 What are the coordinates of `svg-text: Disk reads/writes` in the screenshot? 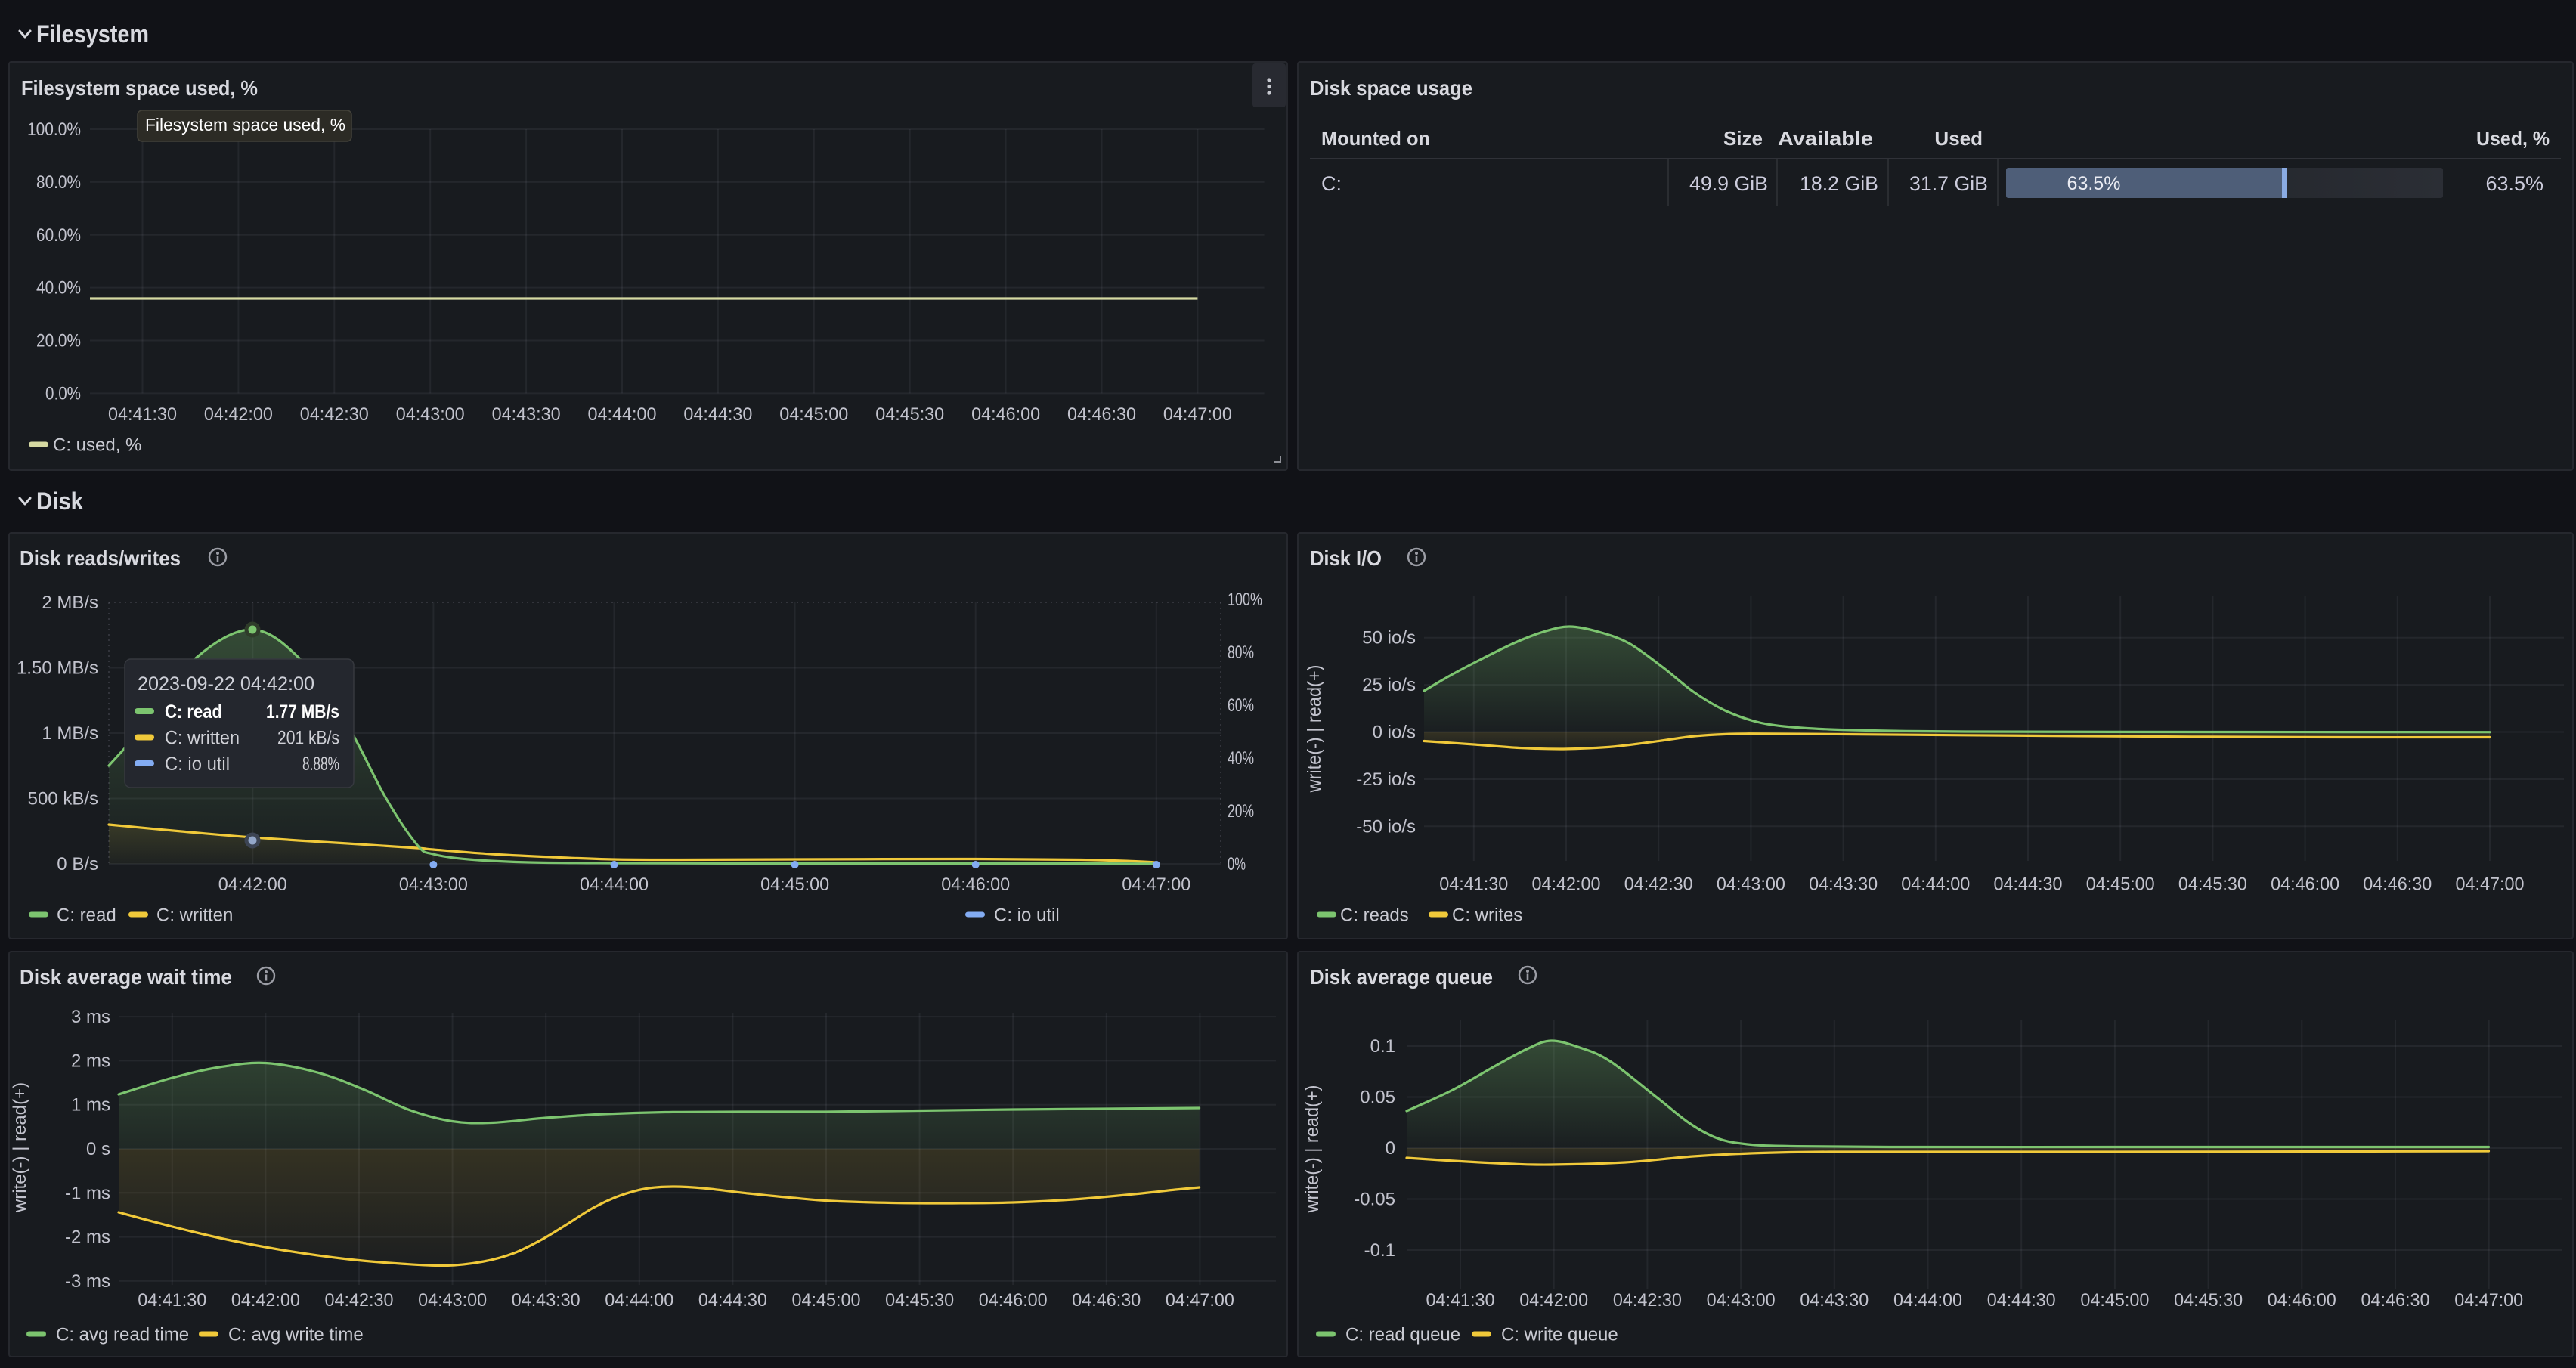 It's located at (100, 558).